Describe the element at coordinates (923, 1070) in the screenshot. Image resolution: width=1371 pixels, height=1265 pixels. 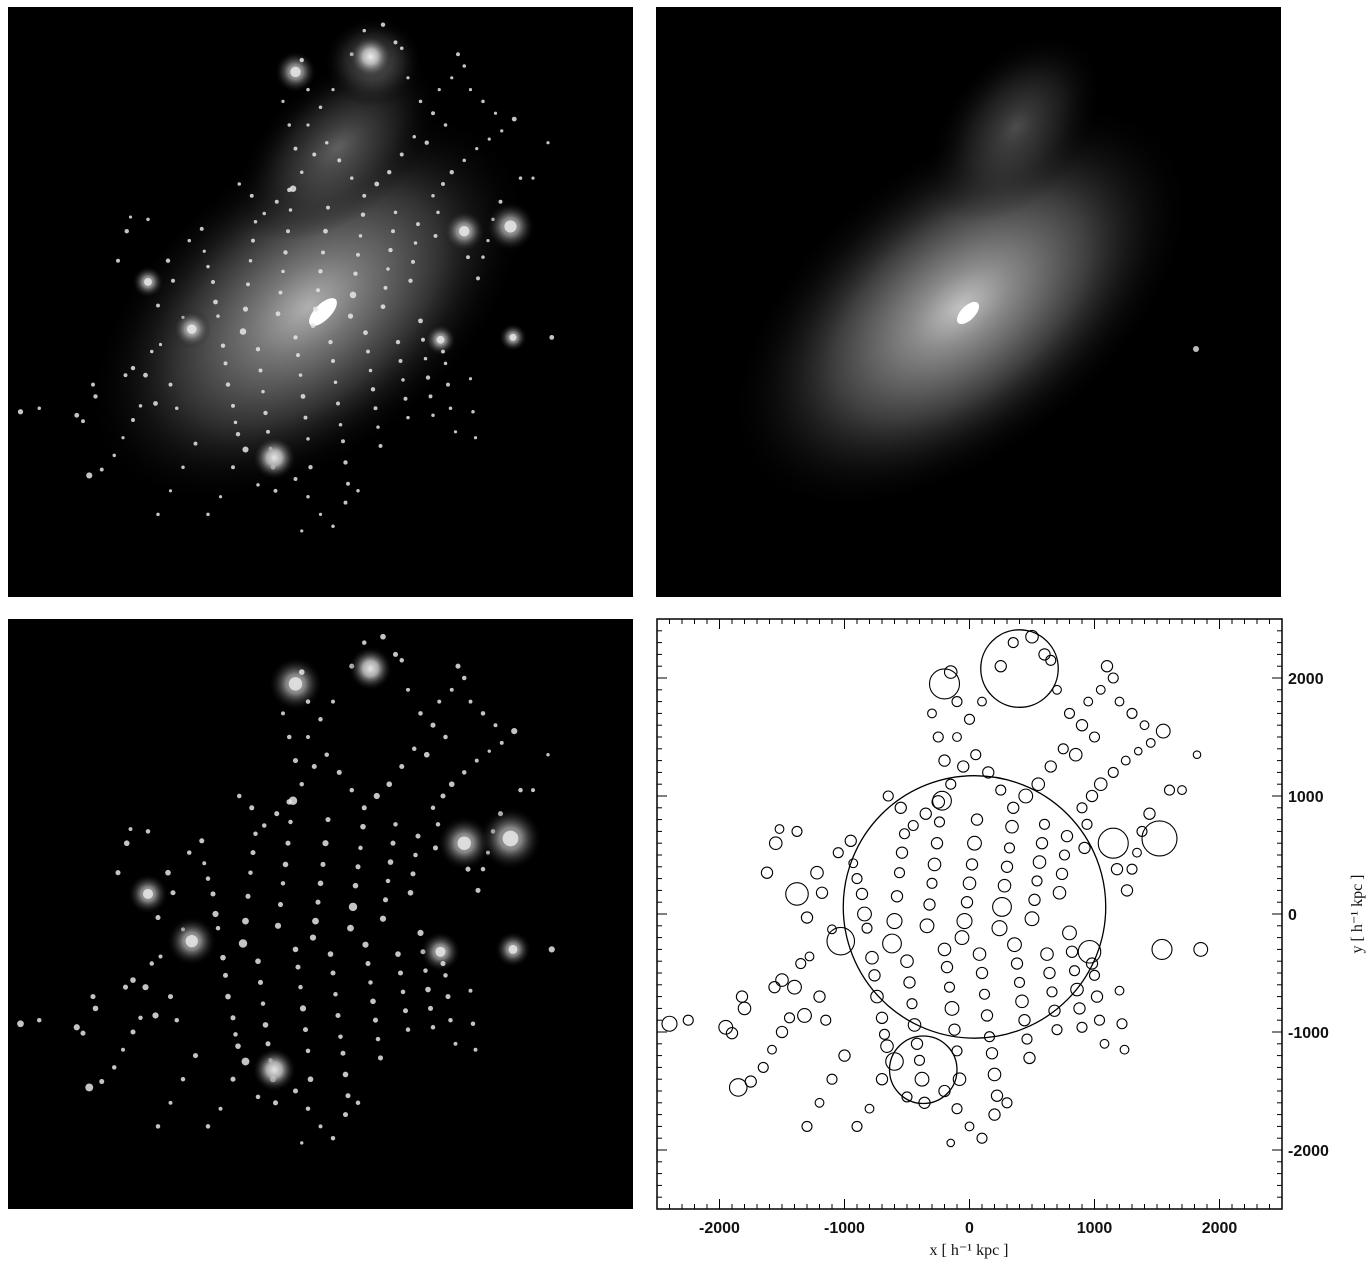
I see `host-halo-circle` at that location.